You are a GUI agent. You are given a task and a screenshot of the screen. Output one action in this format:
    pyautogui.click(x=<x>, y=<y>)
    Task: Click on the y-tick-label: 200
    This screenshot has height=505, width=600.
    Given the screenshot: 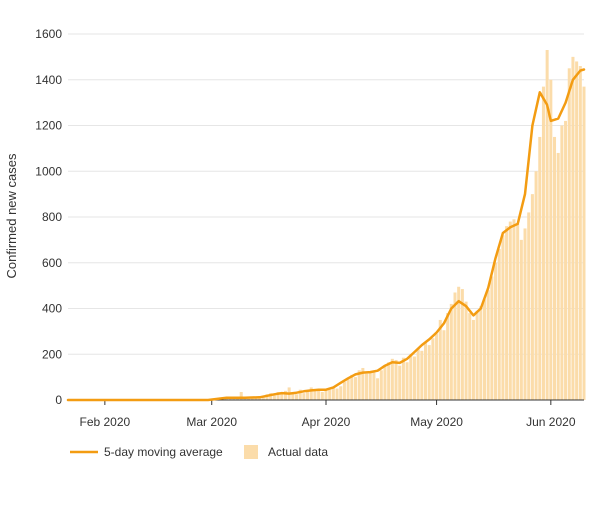 What is the action you would take?
    pyautogui.click(x=52, y=354)
    